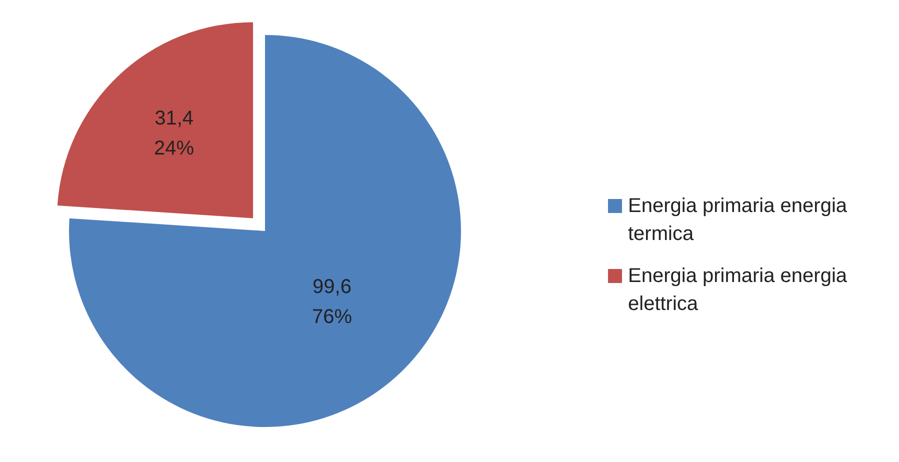 Image resolution: width=899 pixels, height=462 pixels. What do you see at coordinates (738, 290) in the screenshot?
I see `legend-label: Energia primaria energia elettrica` at bounding box center [738, 290].